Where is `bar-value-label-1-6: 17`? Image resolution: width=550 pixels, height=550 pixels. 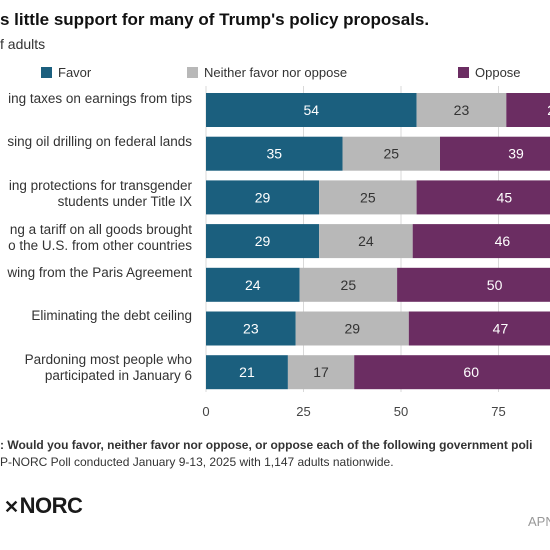 bar-value-label-1-6: 17 is located at coordinates (321, 372).